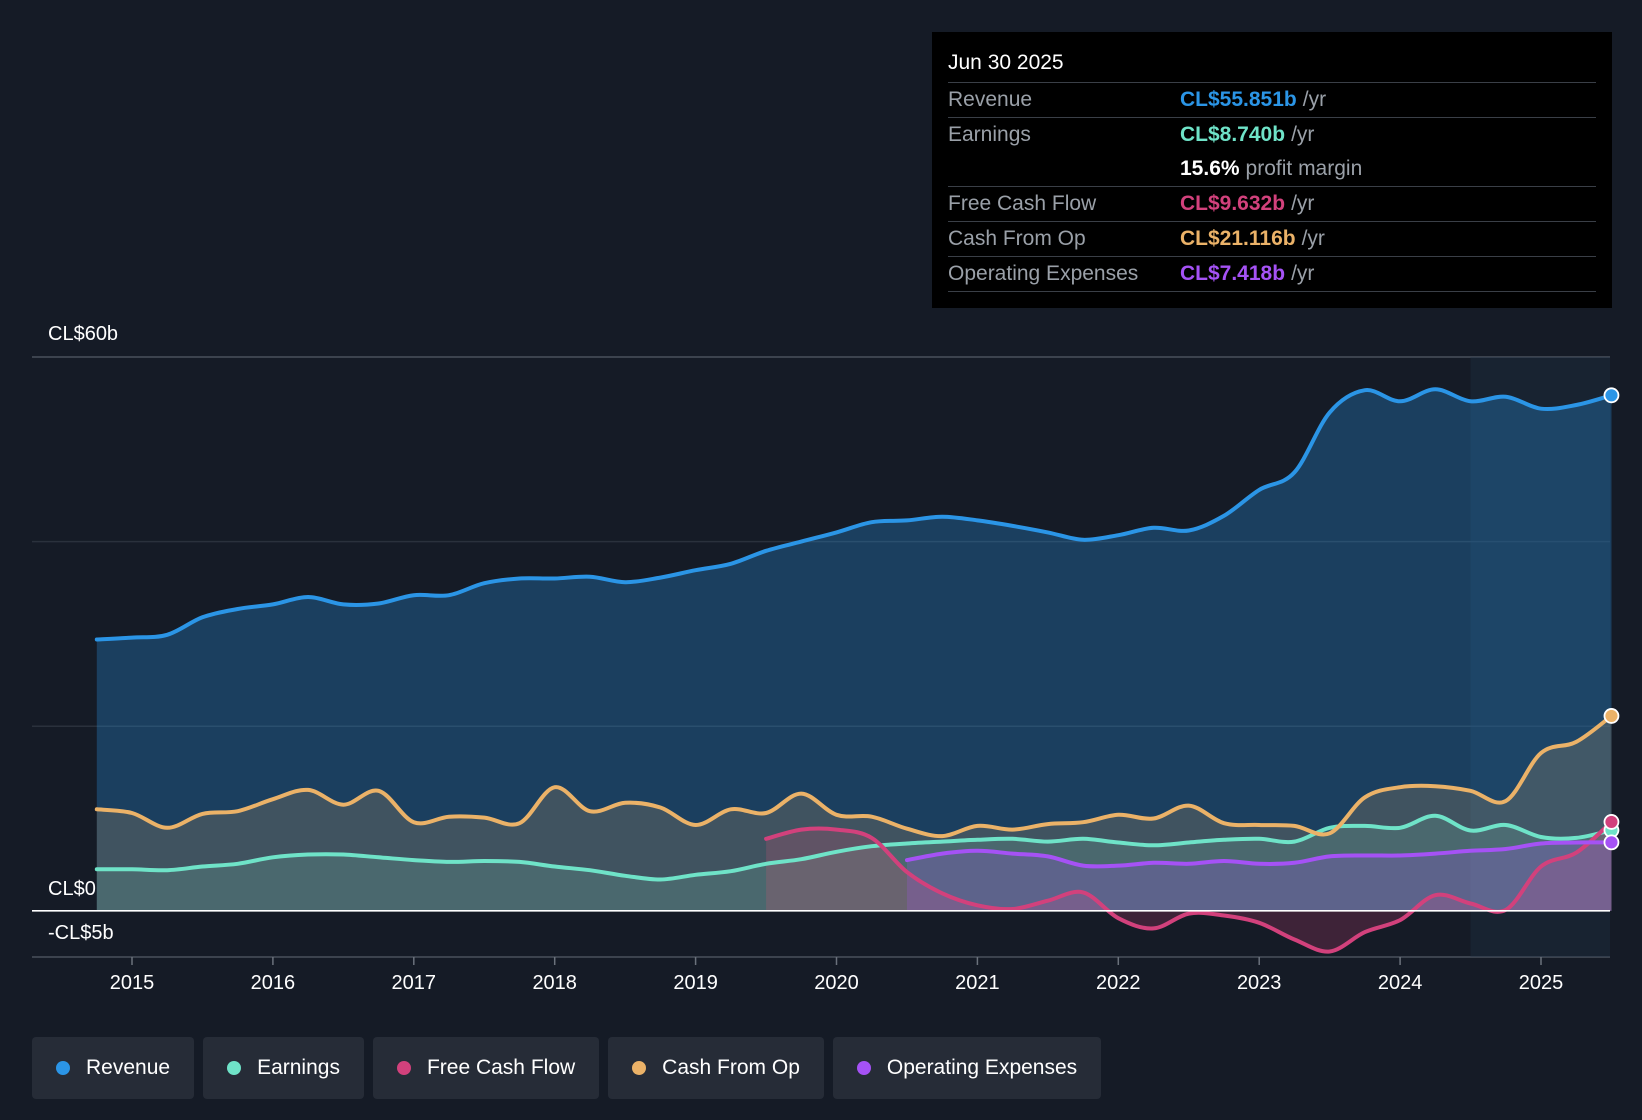  I want to click on tooltip-row-profit-margin: 15.6% profit margin, so click(1272, 169).